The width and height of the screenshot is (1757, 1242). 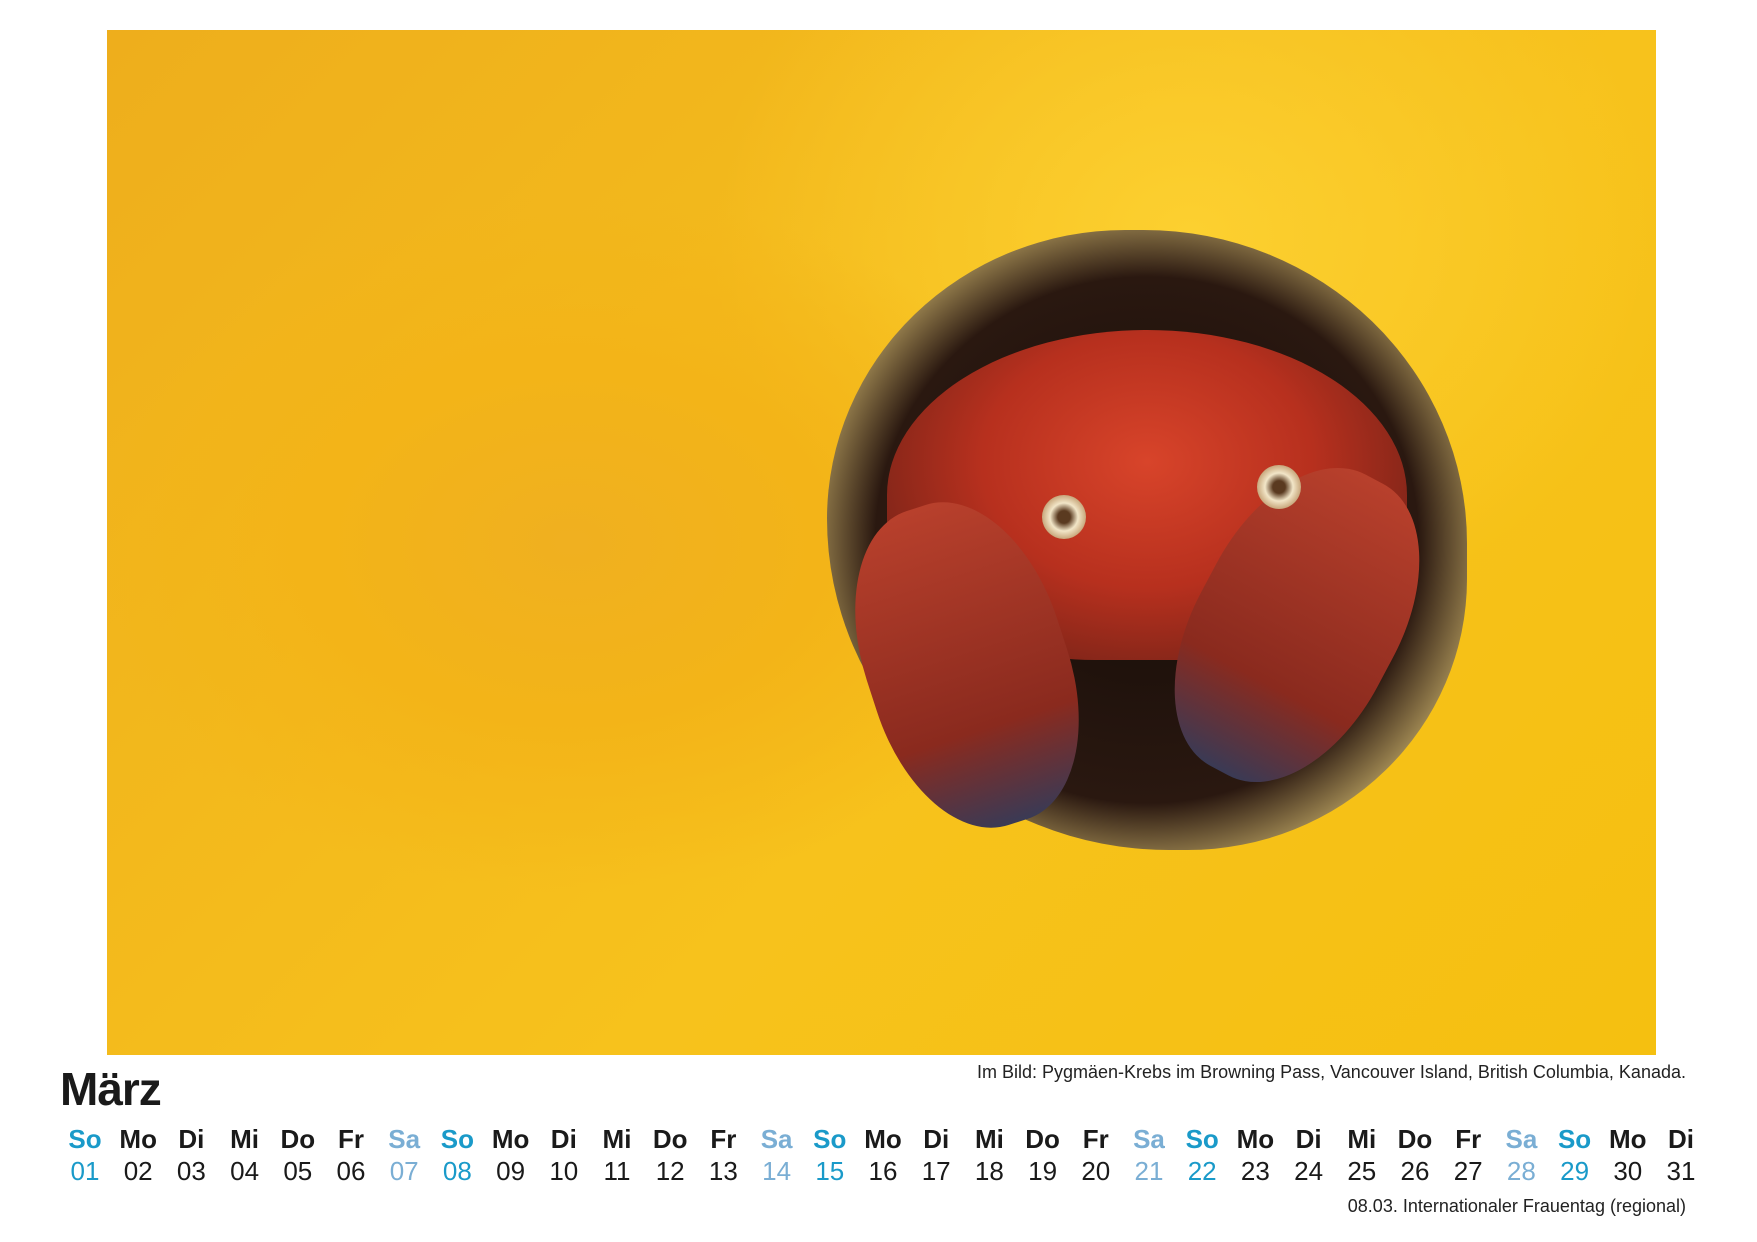 I want to click on day-column: Sa 21, so click(x=1149, y=1155).